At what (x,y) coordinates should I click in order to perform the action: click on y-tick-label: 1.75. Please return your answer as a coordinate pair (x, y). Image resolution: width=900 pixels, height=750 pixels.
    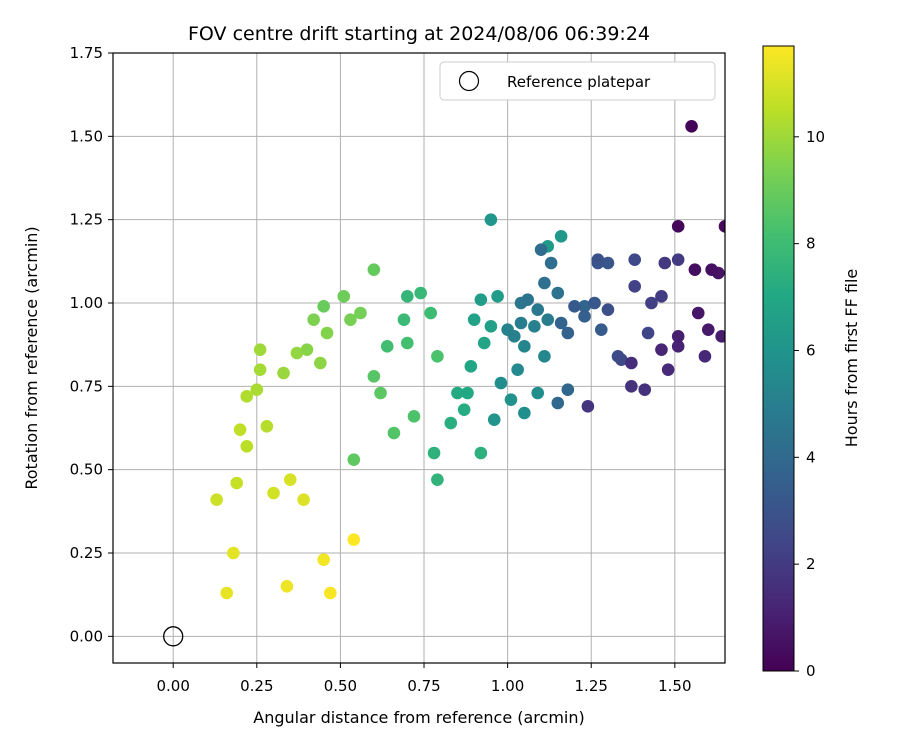
    Looking at the image, I should click on (86, 53).